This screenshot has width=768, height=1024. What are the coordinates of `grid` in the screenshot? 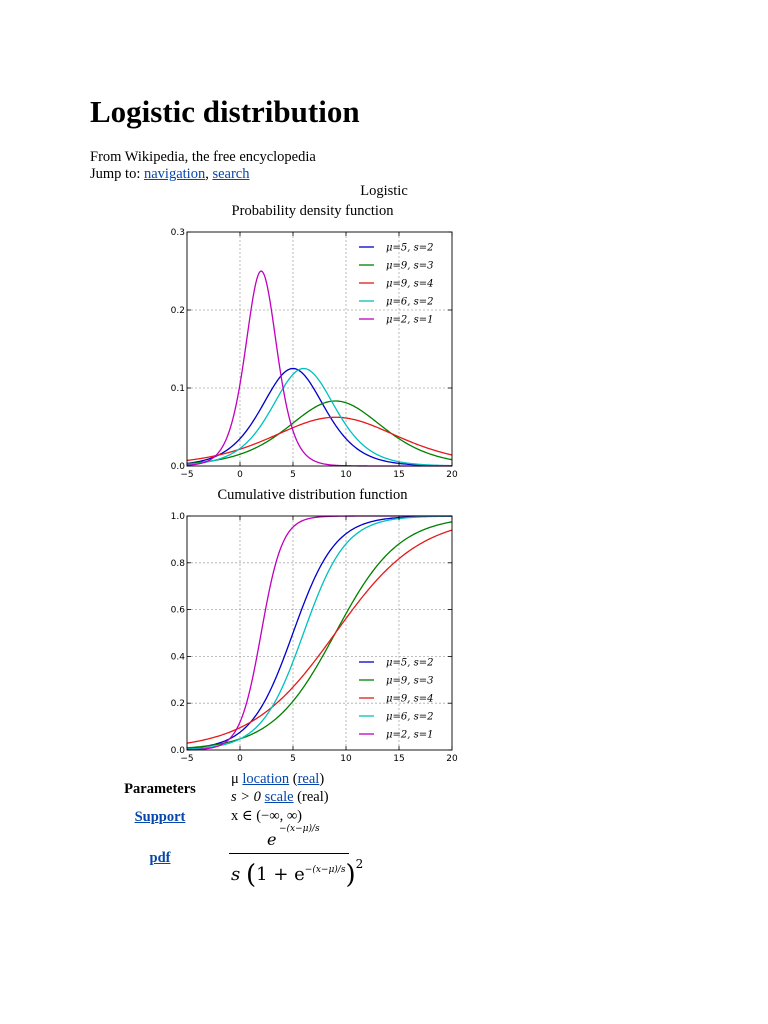 It's located at (319, 349).